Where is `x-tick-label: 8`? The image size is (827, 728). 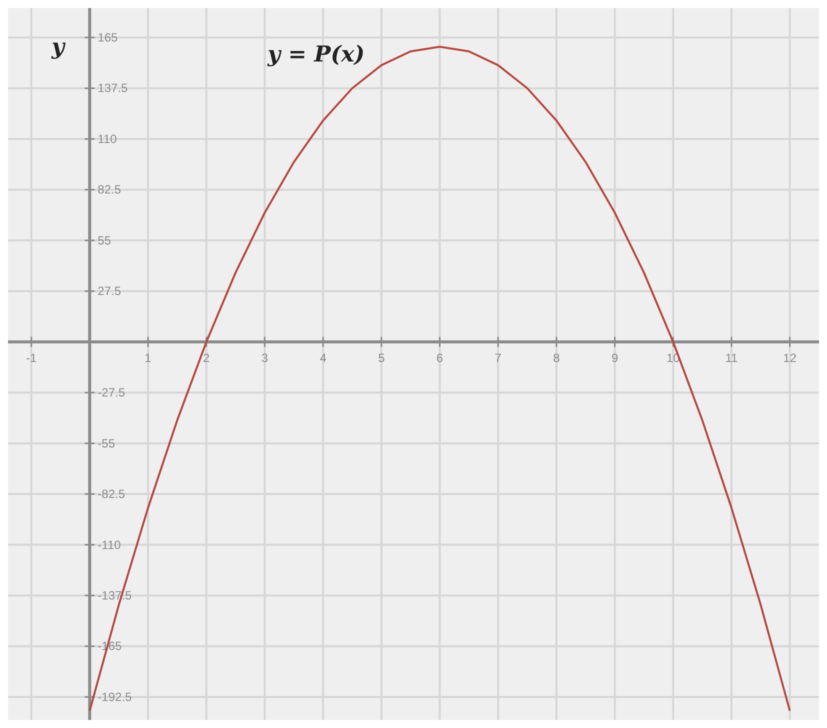
x-tick-label: 8 is located at coordinates (556, 357).